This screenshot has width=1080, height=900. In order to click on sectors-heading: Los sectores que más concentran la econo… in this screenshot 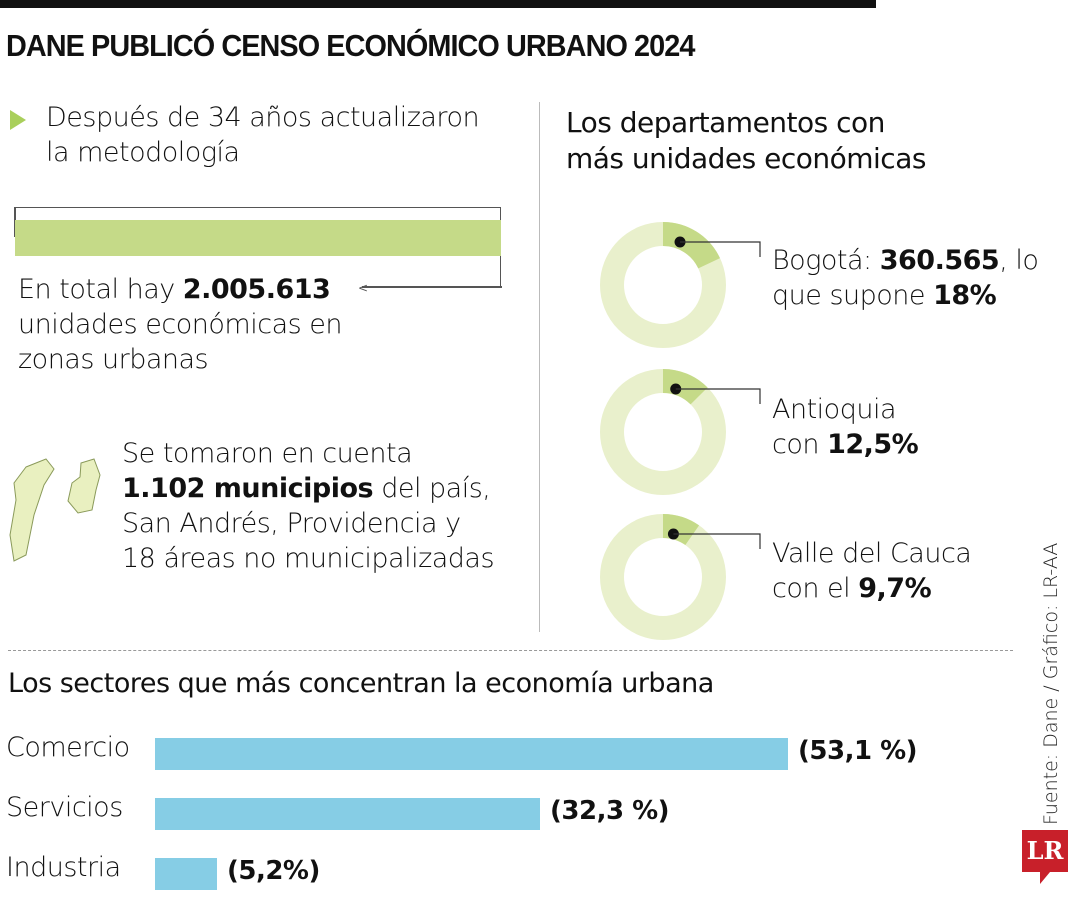, I will do `click(361, 683)`.